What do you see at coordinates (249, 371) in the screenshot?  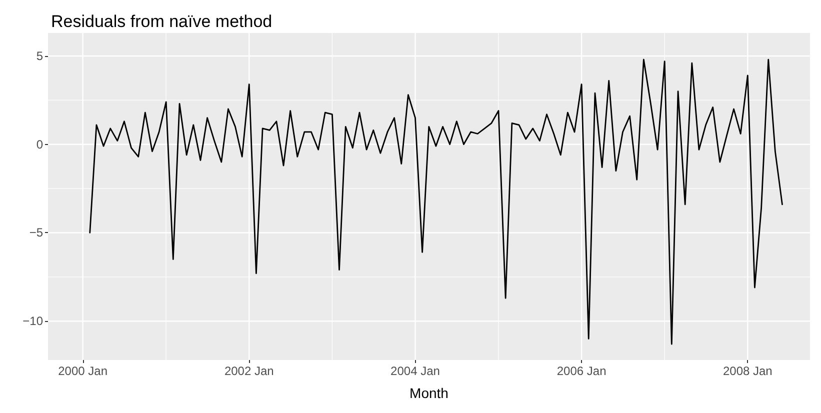 I see `x-tick-label: 2002 Jan` at bounding box center [249, 371].